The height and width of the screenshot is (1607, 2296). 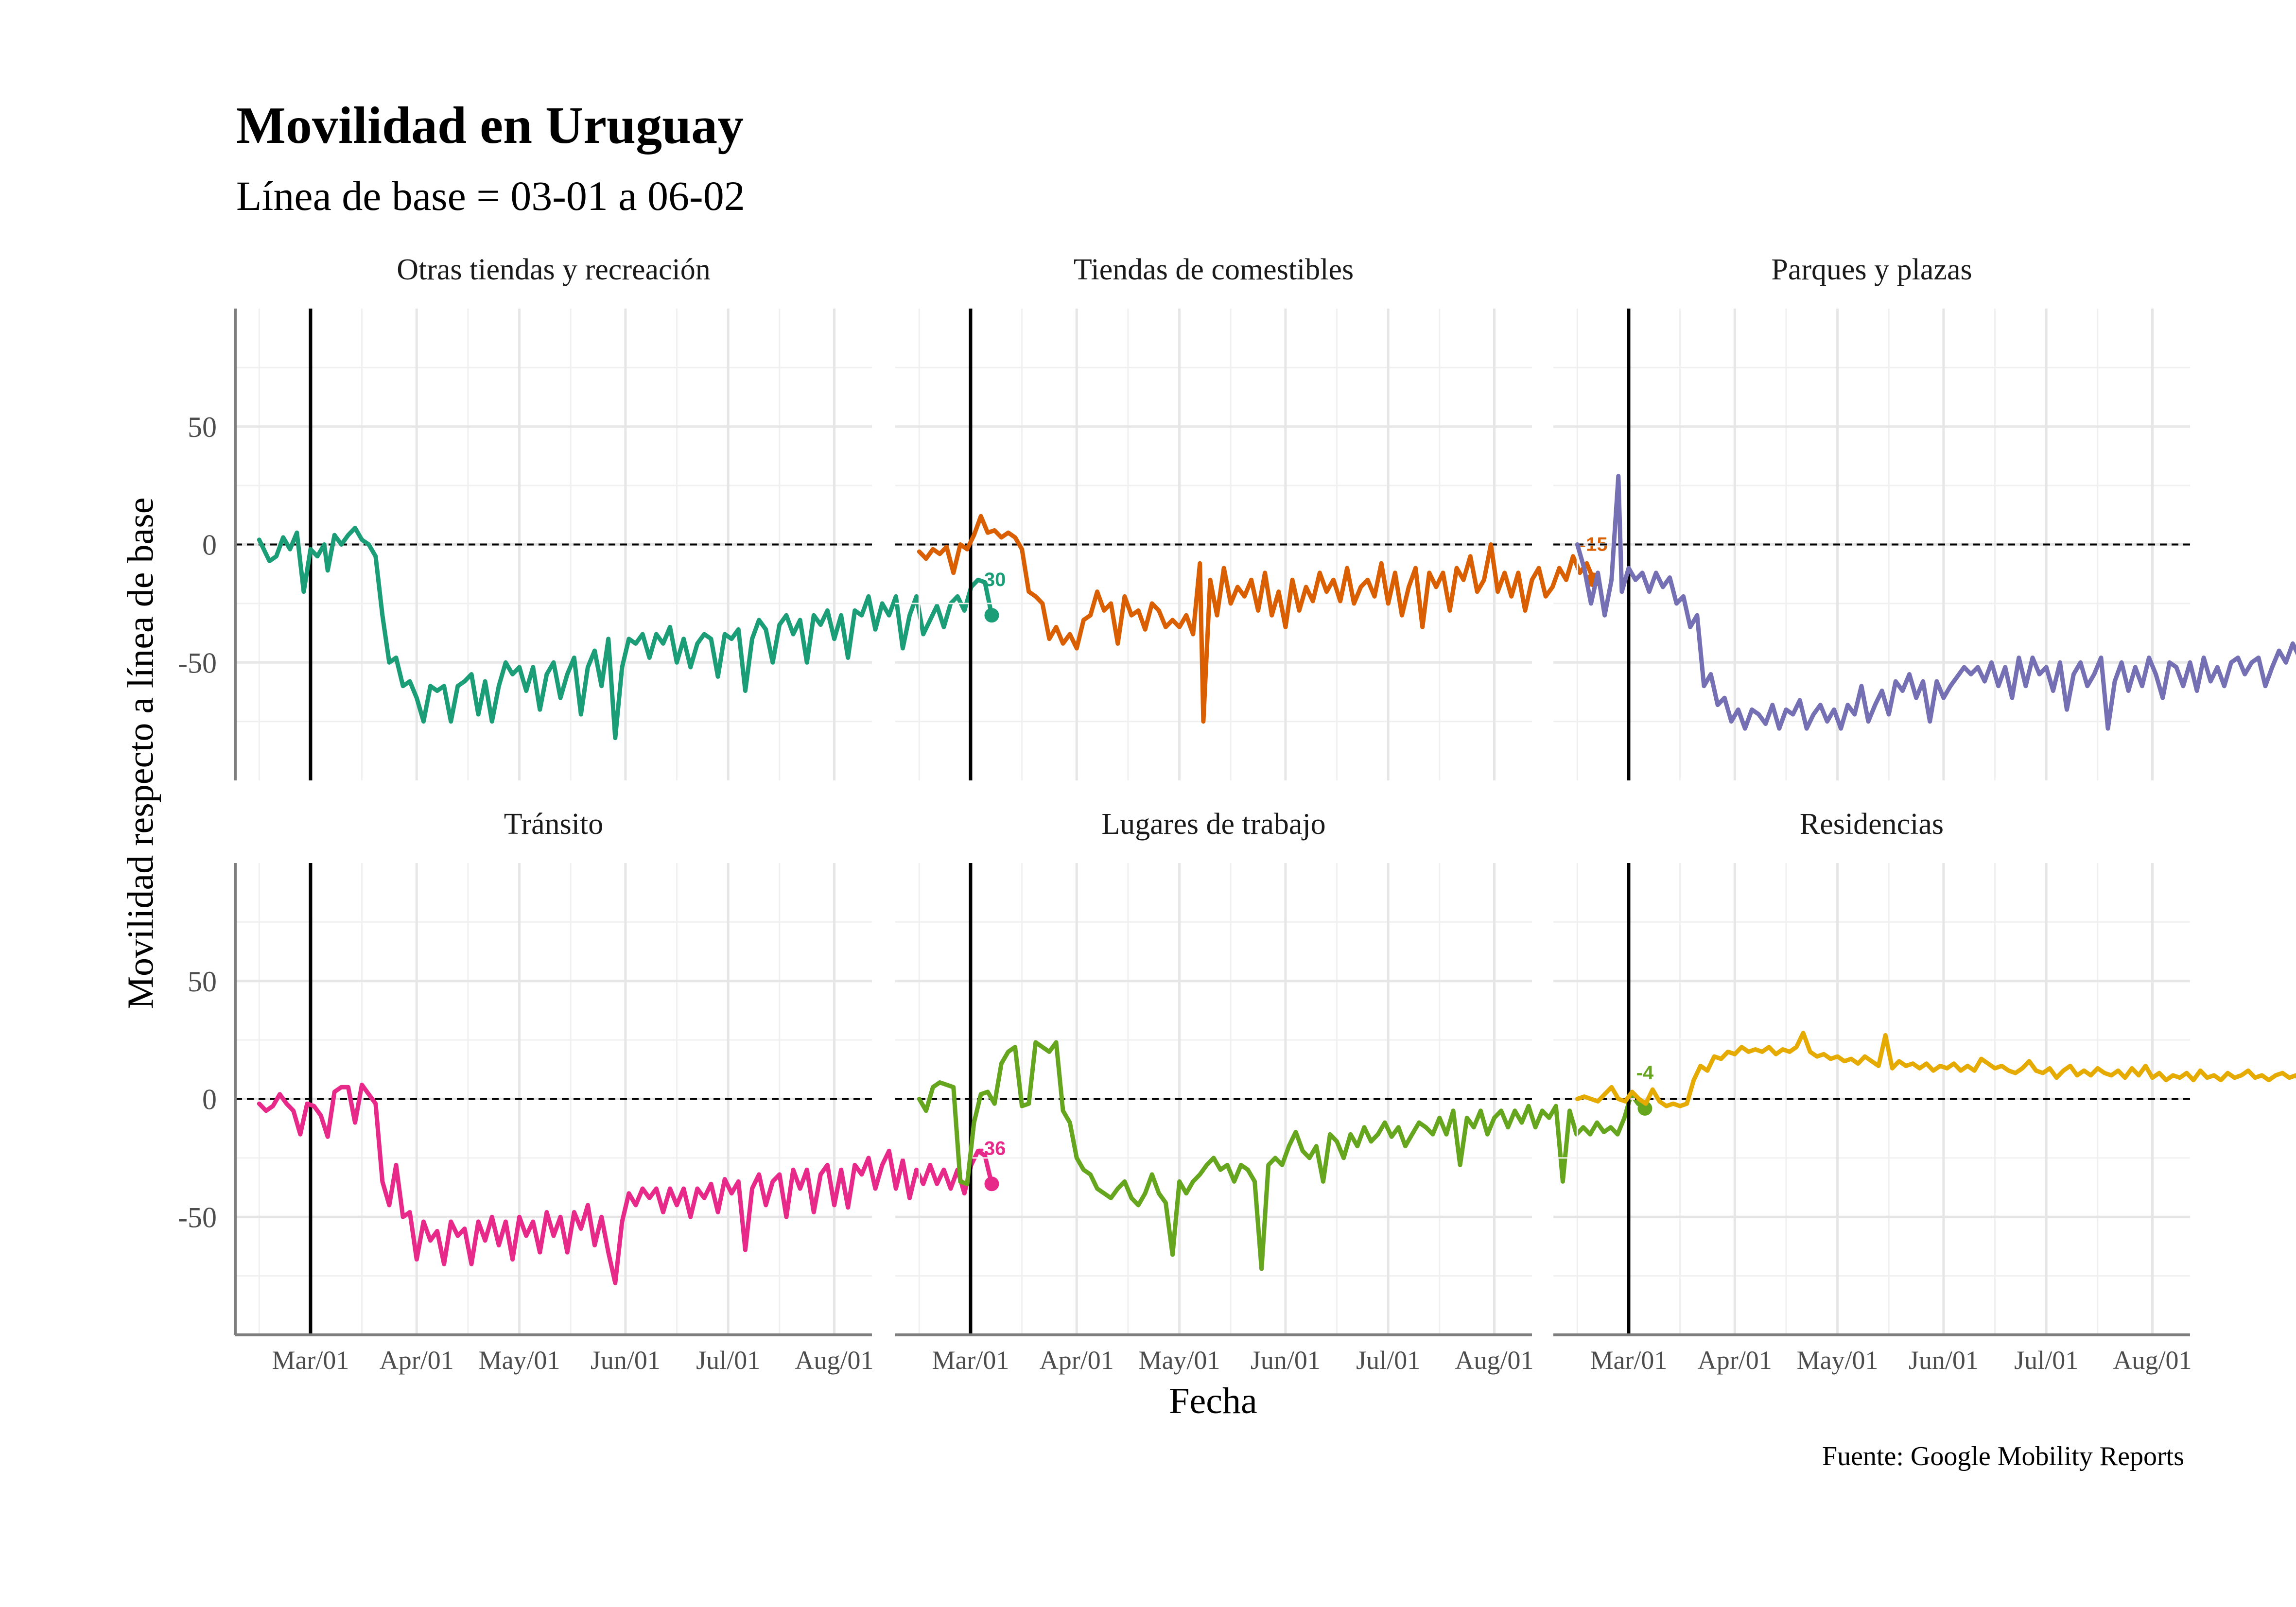 I want to click on chart-caption: Fuente: Google Mobility Reports, so click(x=2003, y=1456).